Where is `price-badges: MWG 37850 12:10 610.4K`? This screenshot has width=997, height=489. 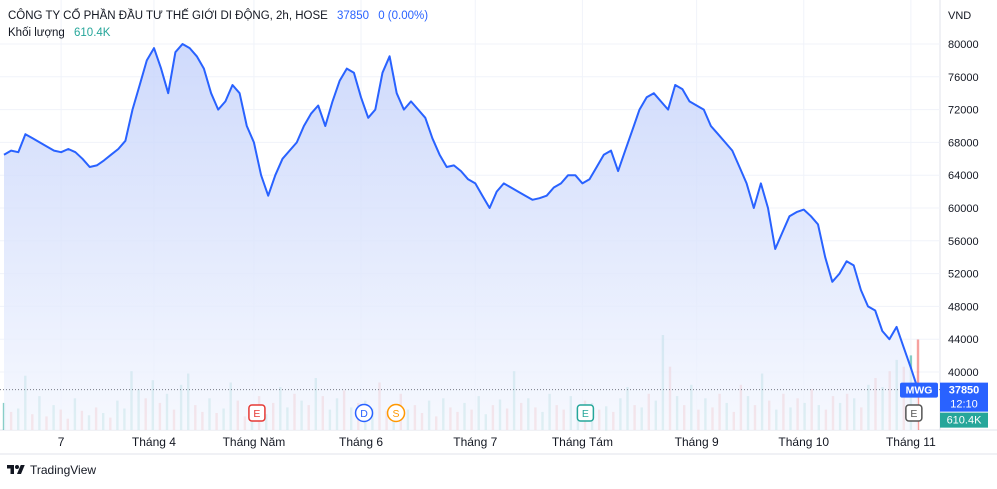
price-badges: MWG 37850 12:10 610.4K is located at coordinates (944, 405).